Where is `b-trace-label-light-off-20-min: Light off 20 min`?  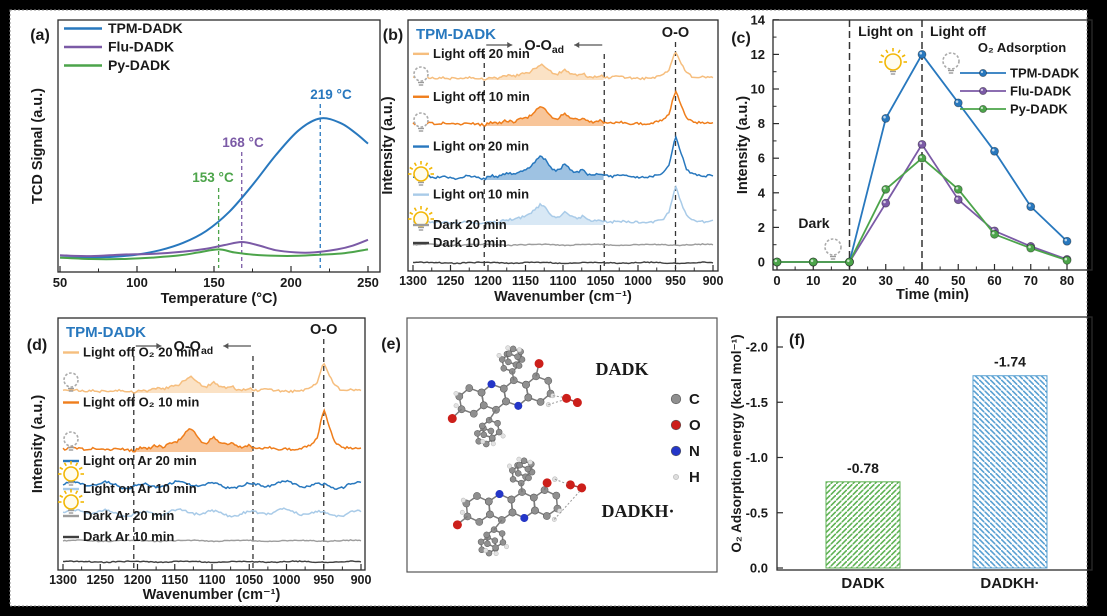 b-trace-label-light-off-20-min: Light off 20 min is located at coordinates (481, 53).